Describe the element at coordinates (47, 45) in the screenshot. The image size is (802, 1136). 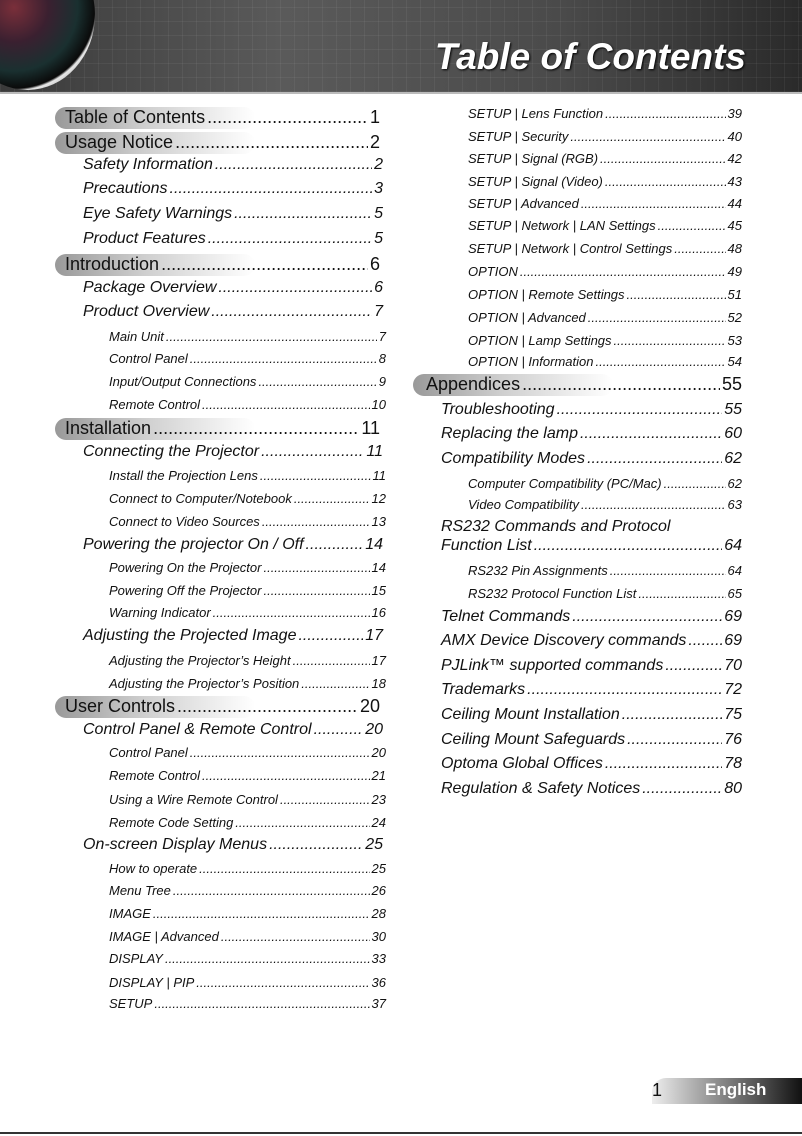
I see `lens-image` at that location.